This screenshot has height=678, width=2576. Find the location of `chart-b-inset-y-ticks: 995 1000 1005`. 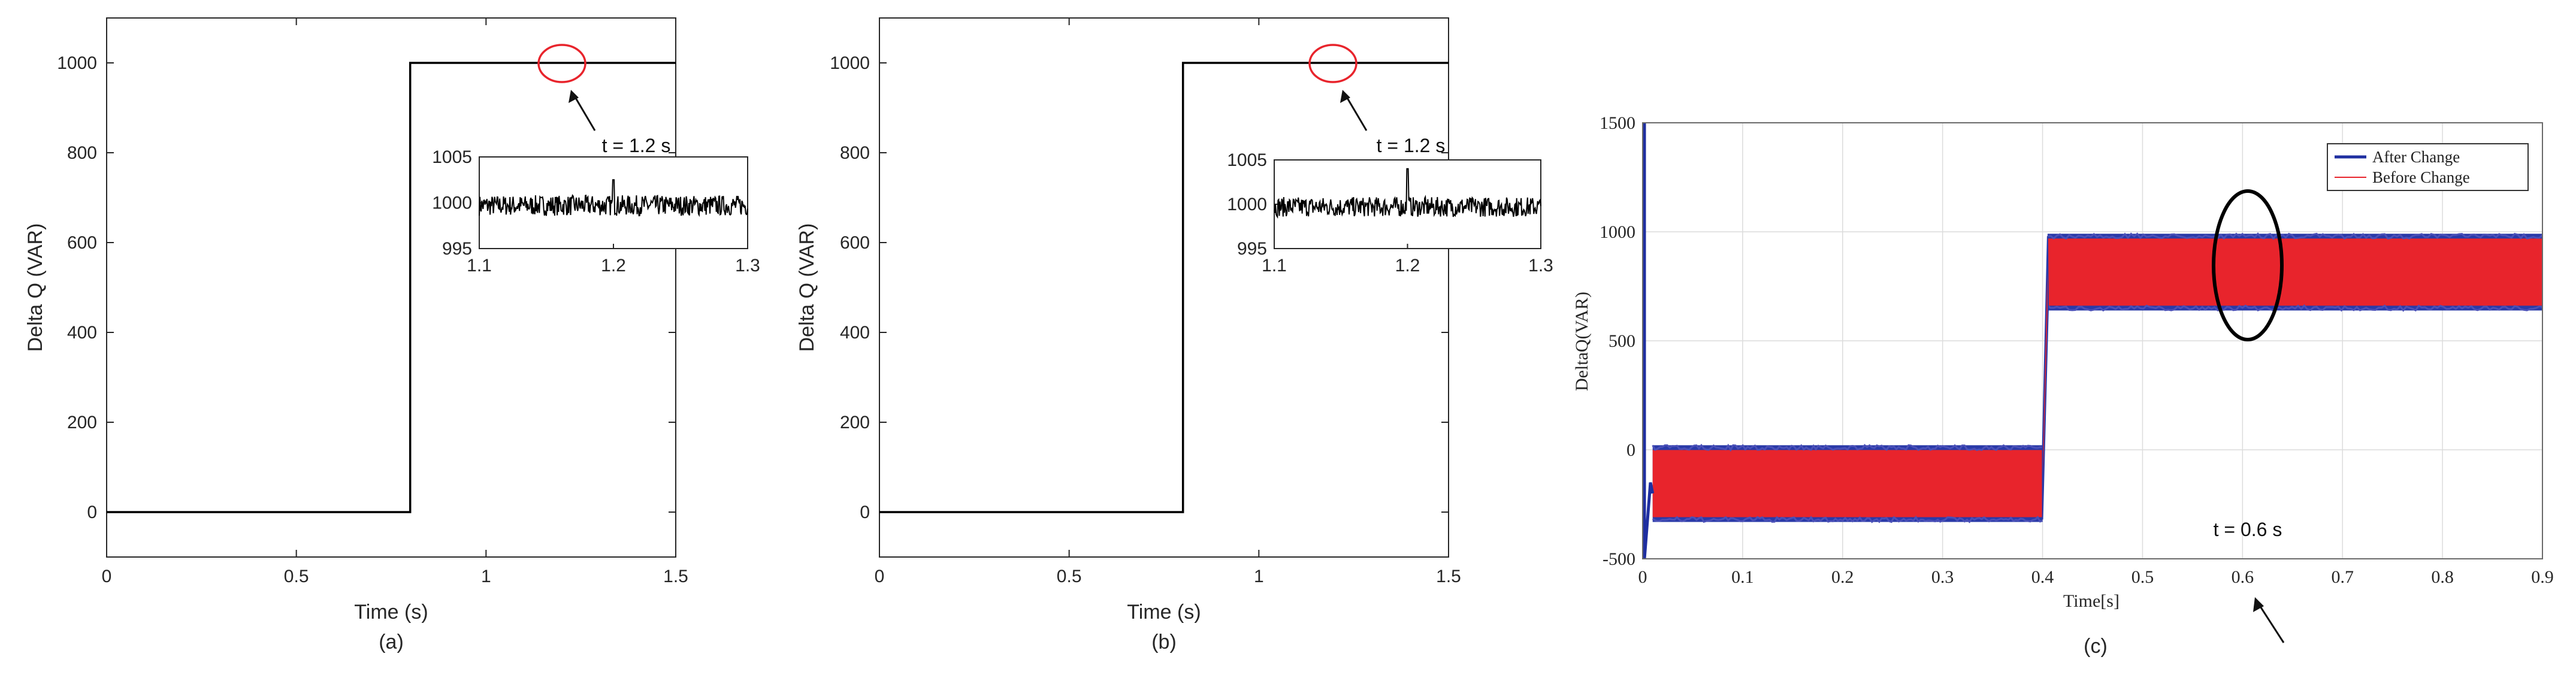

chart-b-inset-y-ticks: 995 1000 1005 is located at coordinates (1253, 205).